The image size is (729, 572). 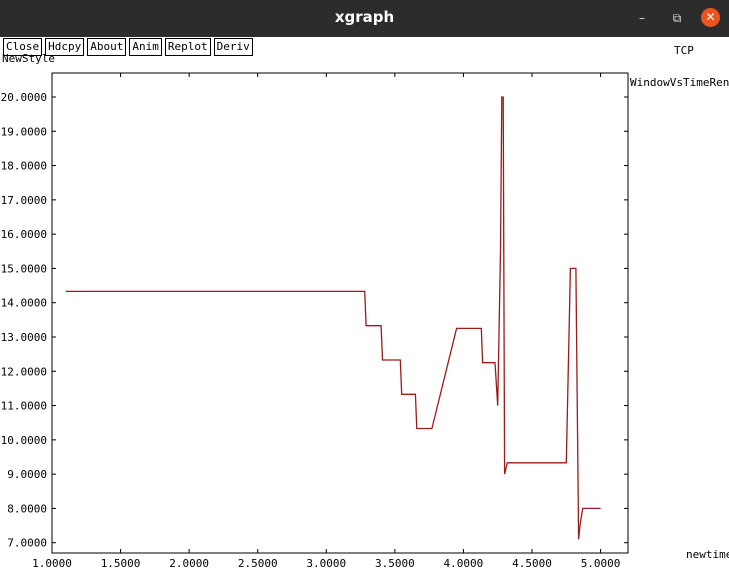 I want to click on y-tick-label: 12.0000, so click(x=24, y=371).